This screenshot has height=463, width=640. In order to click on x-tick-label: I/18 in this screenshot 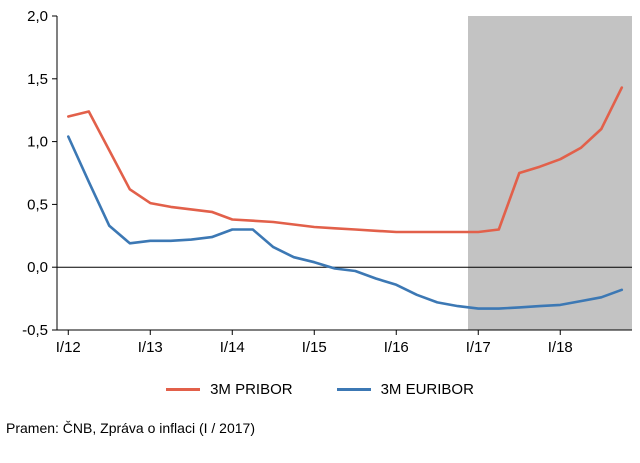, I will do `click(560, 347)`.